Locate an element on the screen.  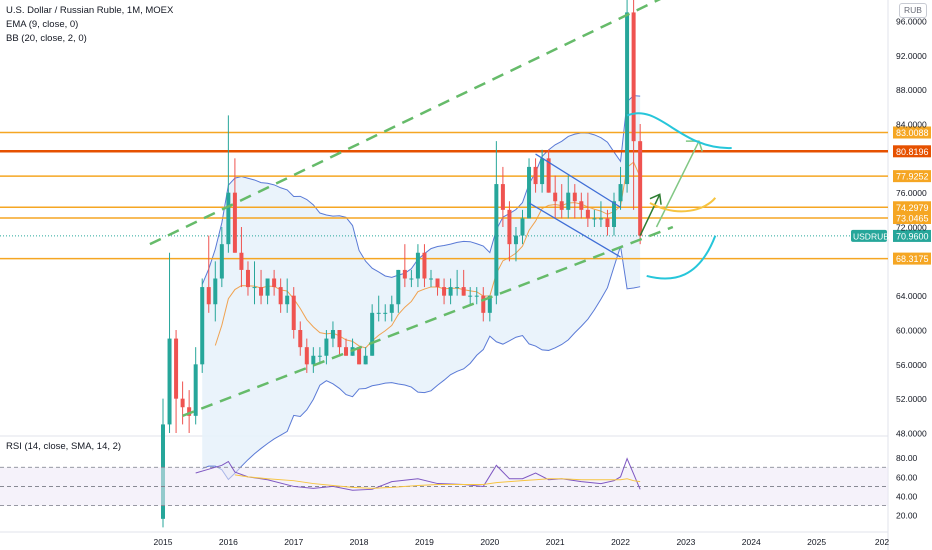
price-level-label-3: 74.2979 is located at coordinates (912, 208).